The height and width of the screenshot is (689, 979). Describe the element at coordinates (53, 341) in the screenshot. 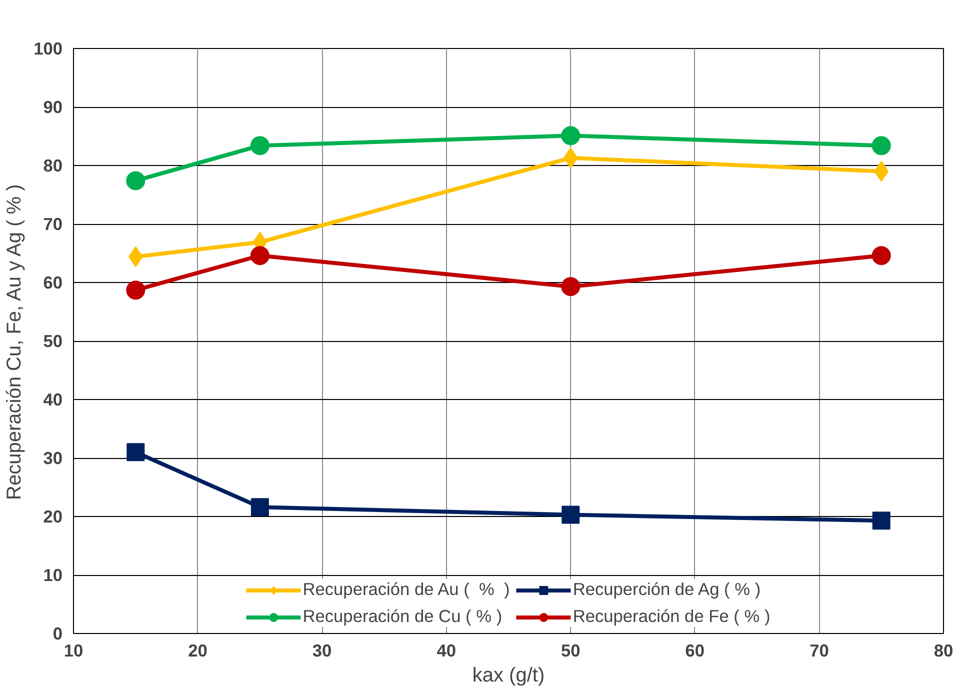

I see `y-tick-label: 50` at that location.